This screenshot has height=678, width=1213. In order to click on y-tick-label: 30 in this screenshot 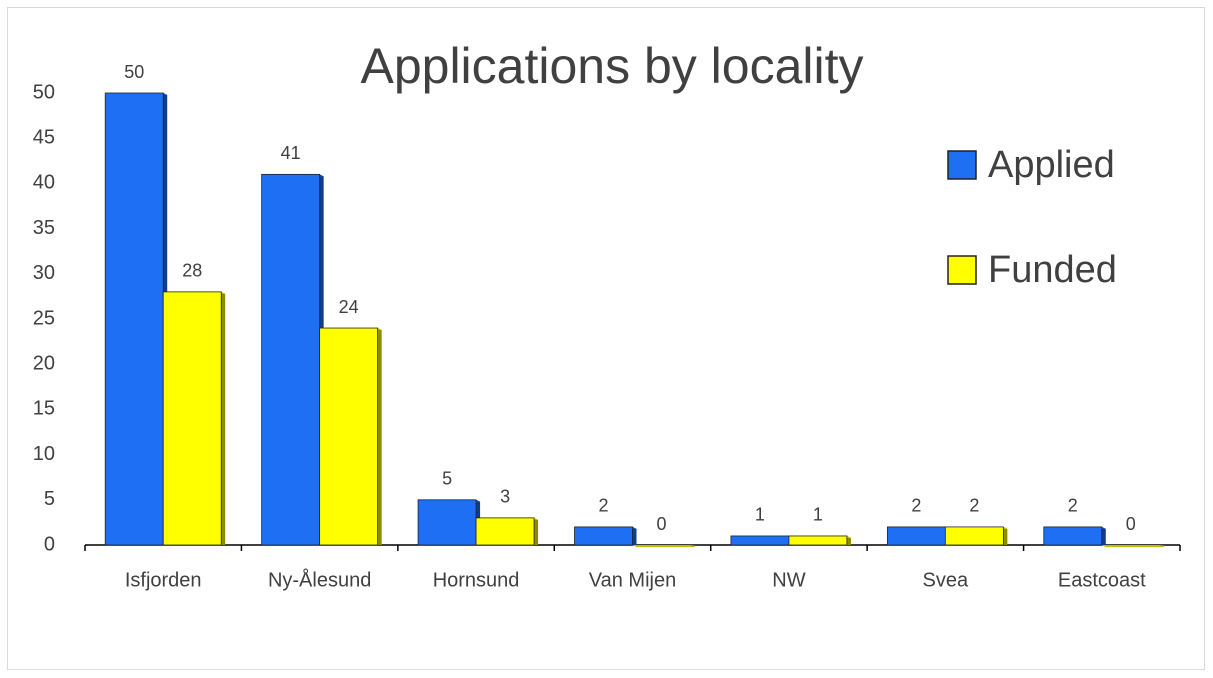, I will do `click(44, 273)`.